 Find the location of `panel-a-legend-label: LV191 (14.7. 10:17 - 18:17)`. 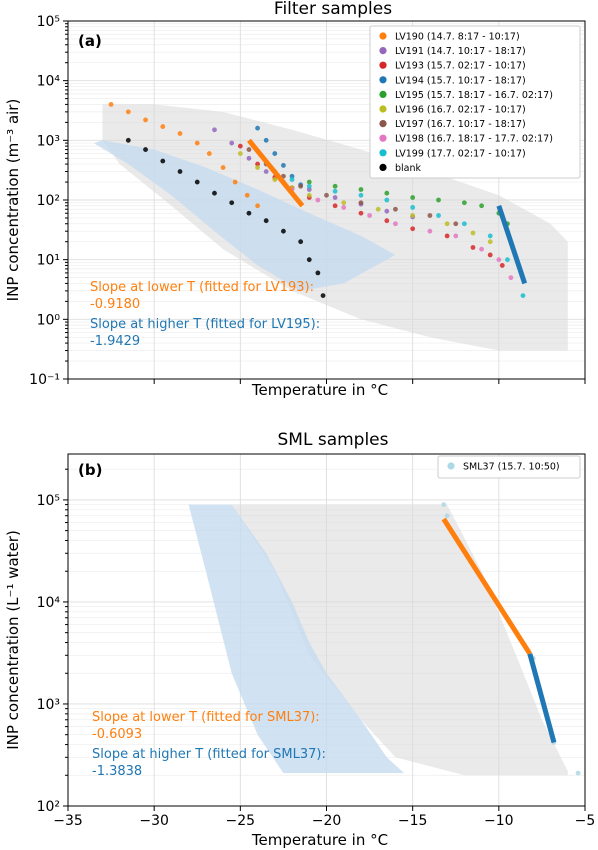

panel-a-legend-label: LV191 (14.7. 10:17 - 18:17) is located at coordinates (460, 51).